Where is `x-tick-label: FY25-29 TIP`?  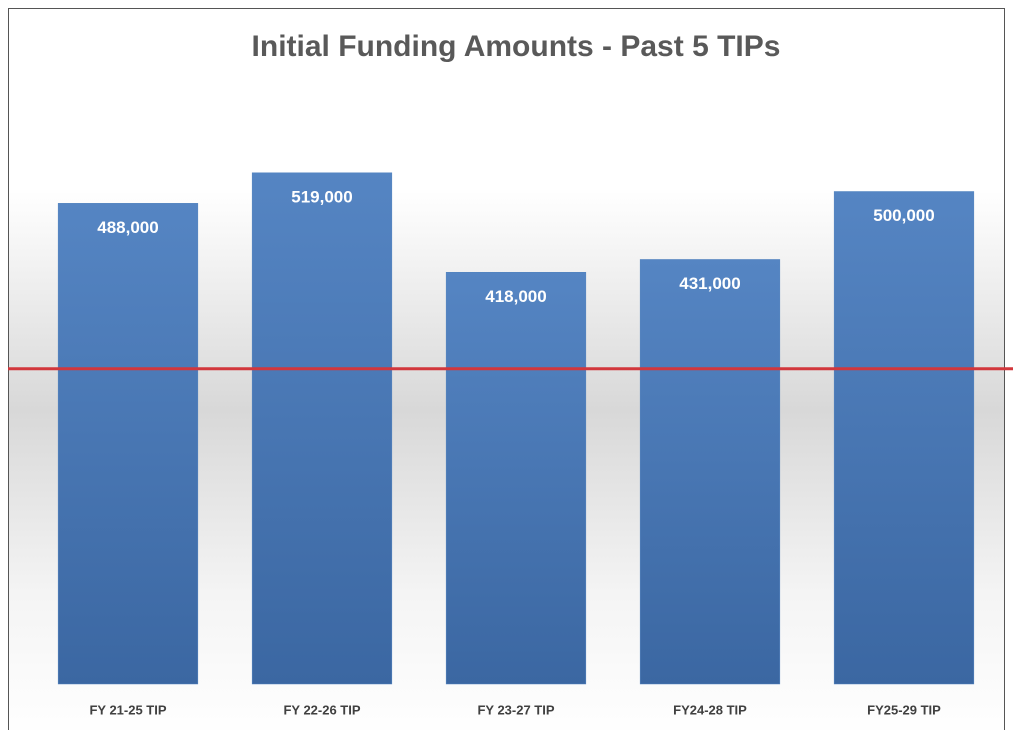 x-tick-label: FY25-29 TIP is located at coordinates (904, 709).